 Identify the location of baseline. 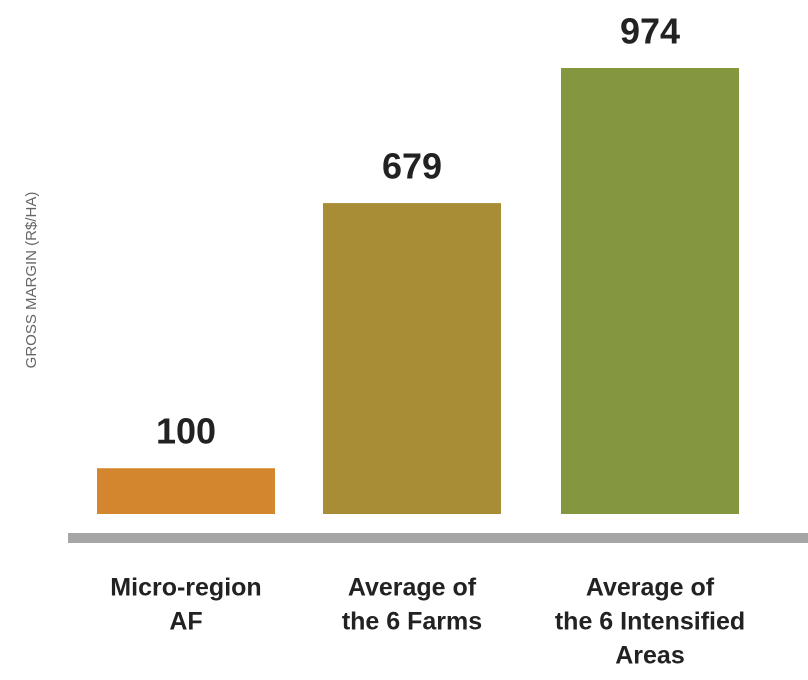
(438, 538).